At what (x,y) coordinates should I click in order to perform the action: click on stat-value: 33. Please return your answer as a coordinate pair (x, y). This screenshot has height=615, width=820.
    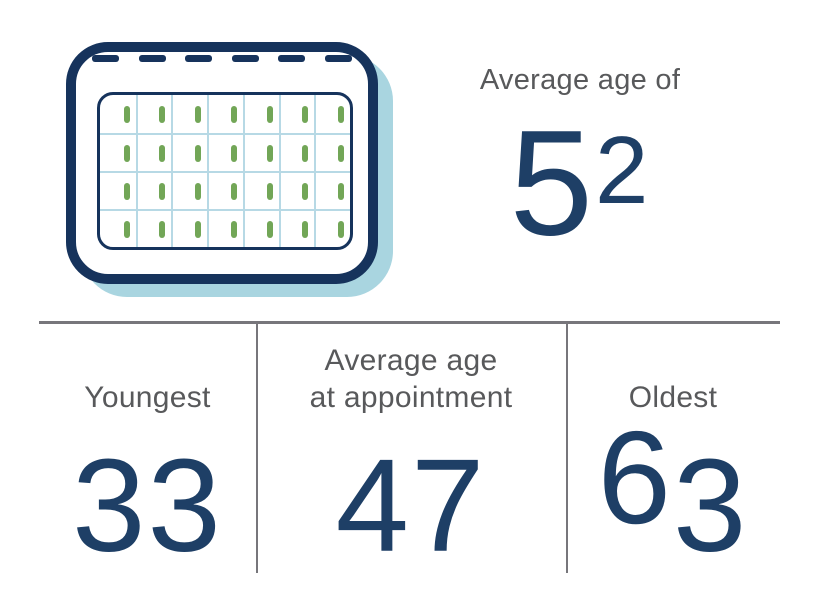
    Looking at the image, I should click on (147, 491).